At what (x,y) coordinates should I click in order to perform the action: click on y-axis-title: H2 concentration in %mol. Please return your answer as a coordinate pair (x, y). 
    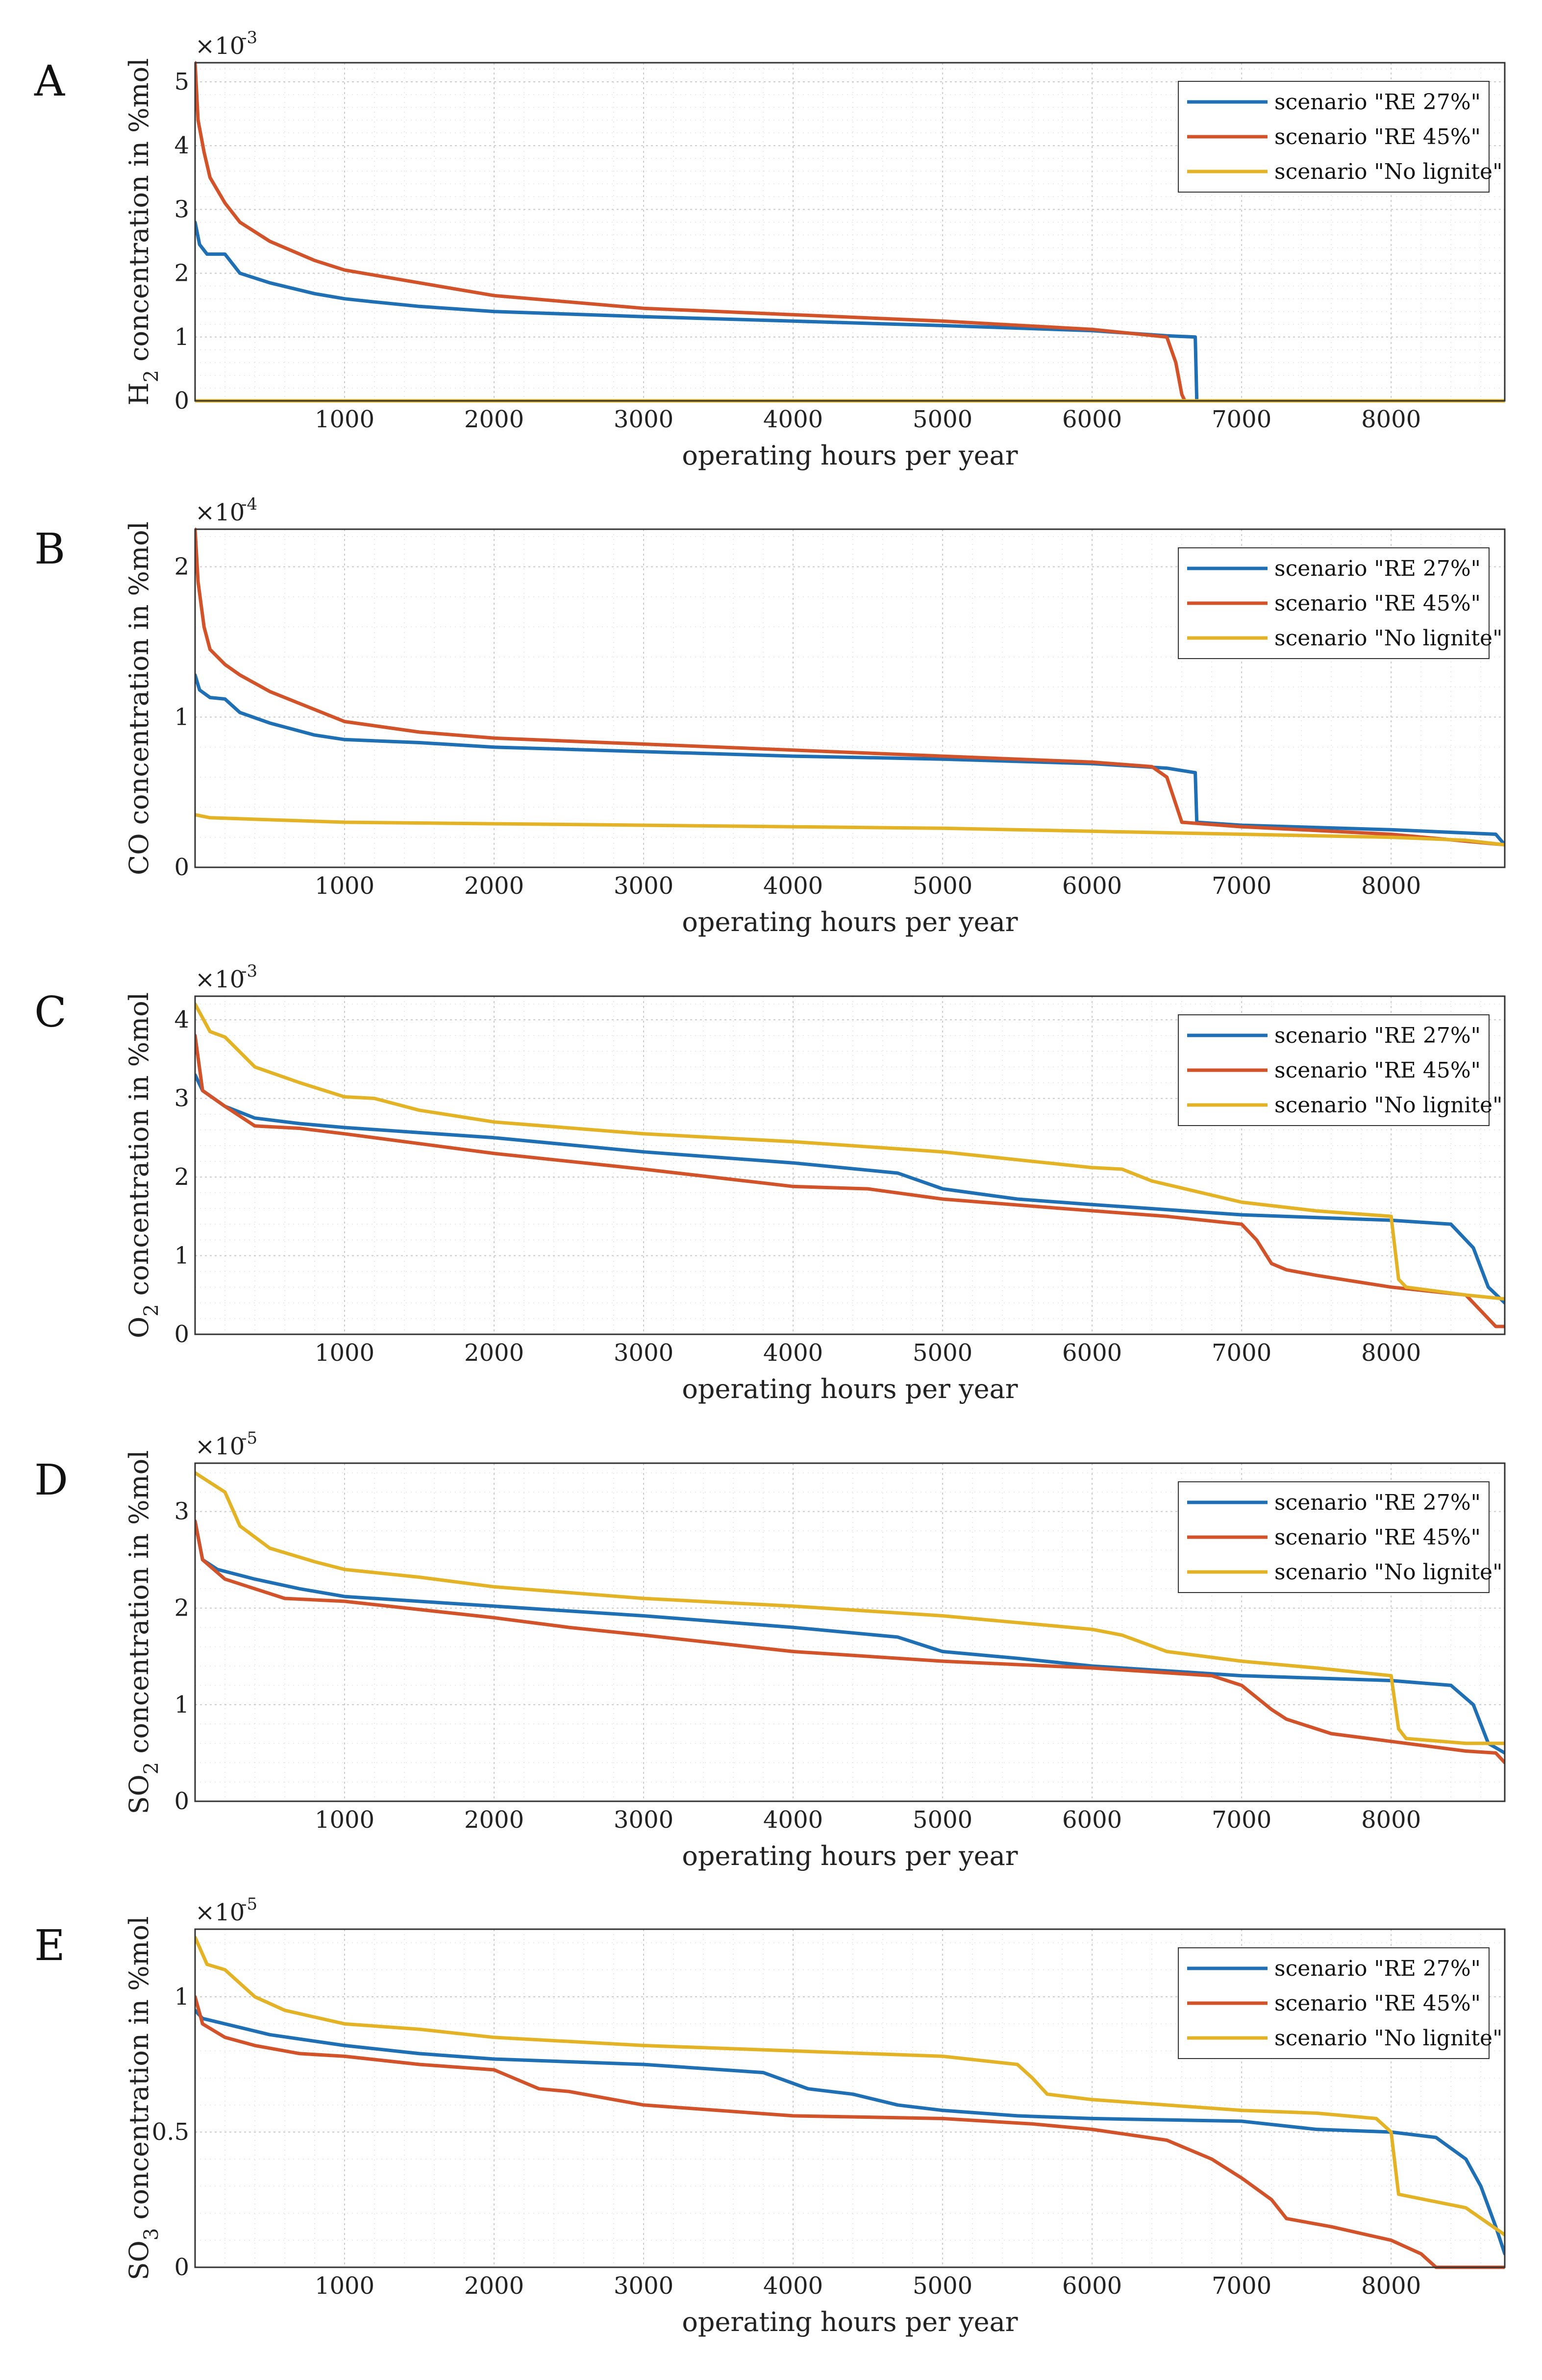
    Looking at the image, I should click on (143, 232).